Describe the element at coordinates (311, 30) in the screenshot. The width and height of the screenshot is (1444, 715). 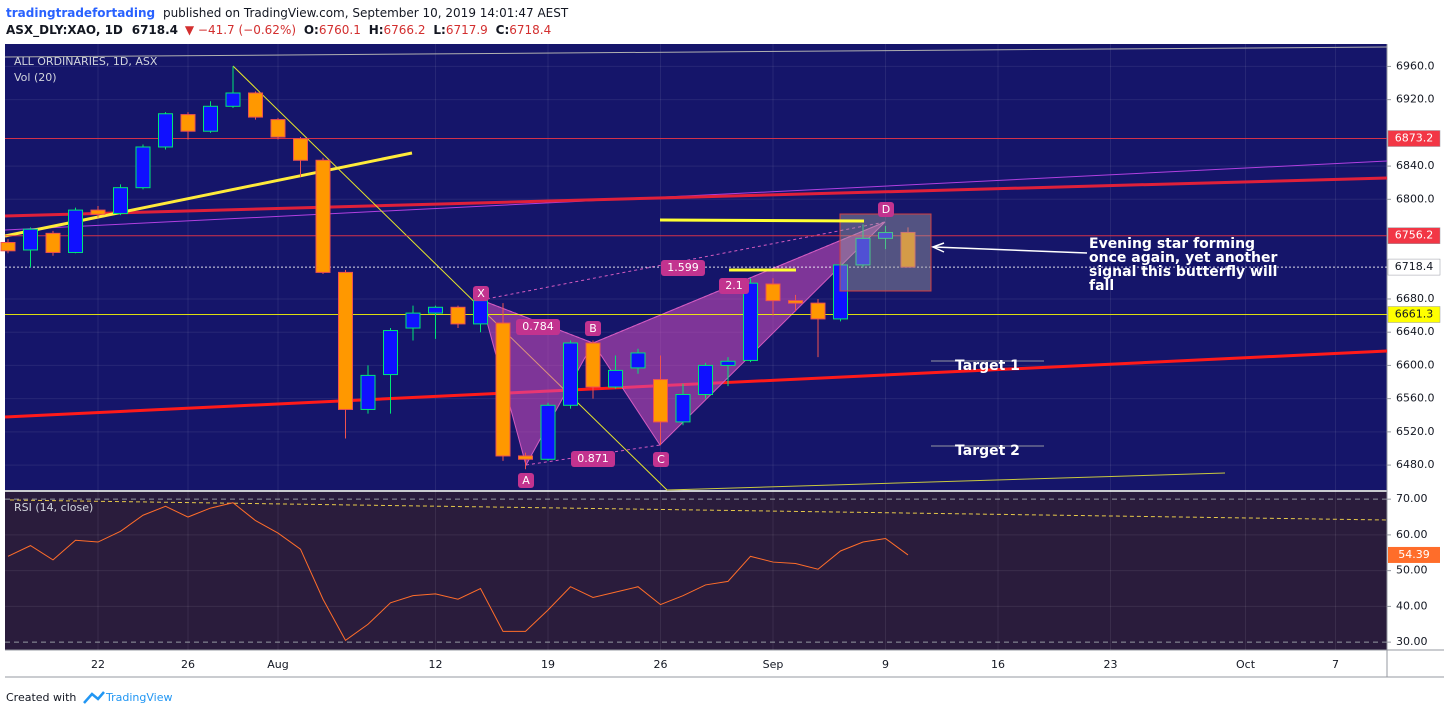
I see `ohlc-label: O:` at that location.